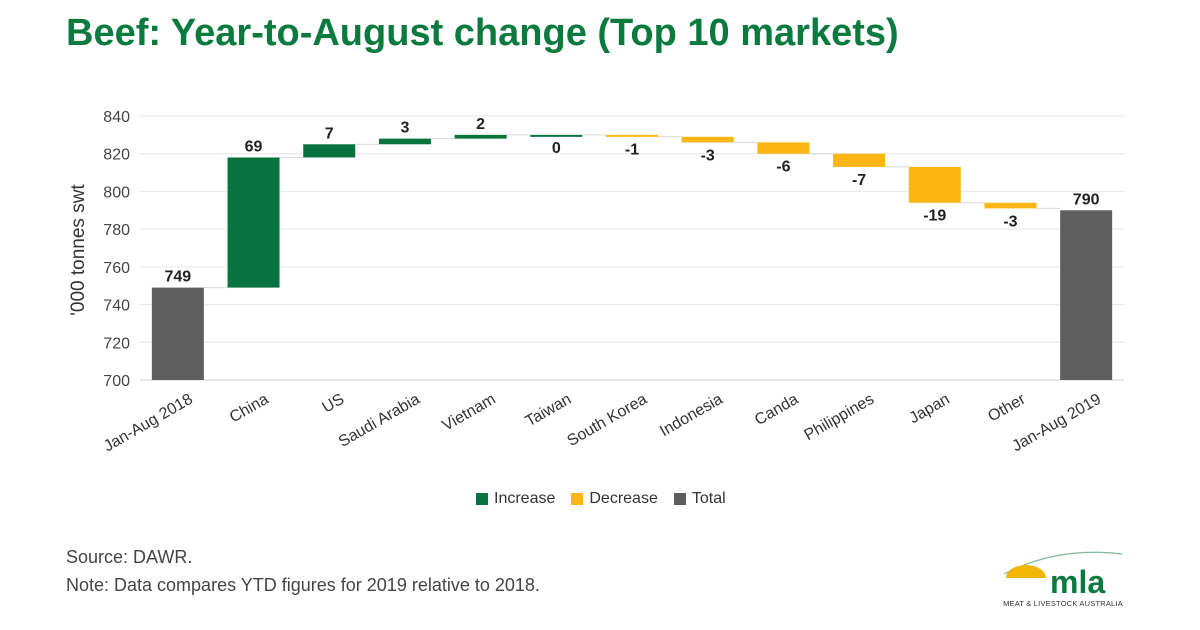 The height and width of the screenshot is (630, 1200). Describe the element at coordinates (404, 128) in the screenshot. I see `value-label: 3` at that location.